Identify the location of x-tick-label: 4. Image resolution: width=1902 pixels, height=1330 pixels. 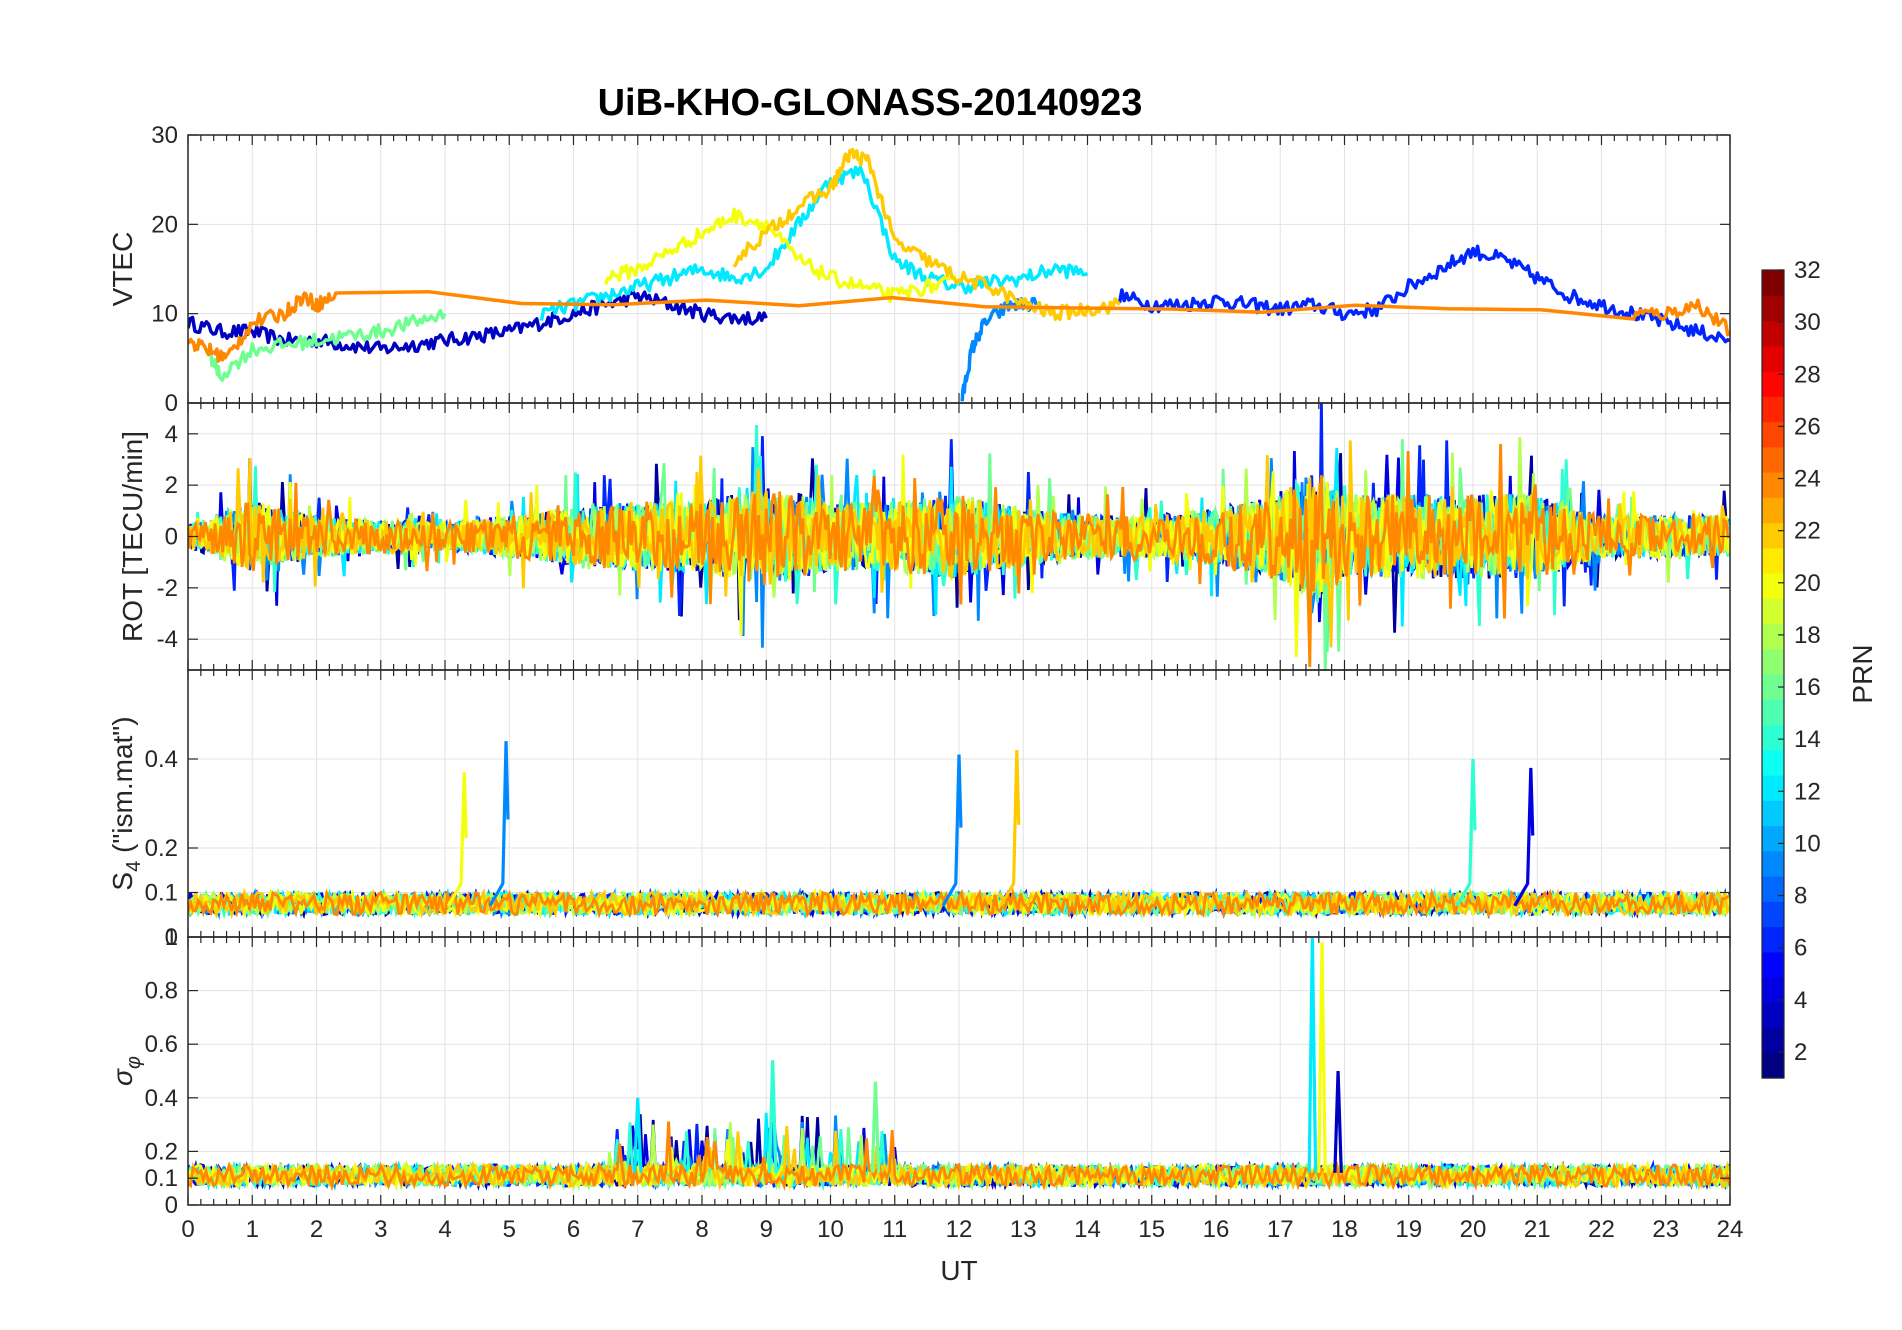
(444, 1229).